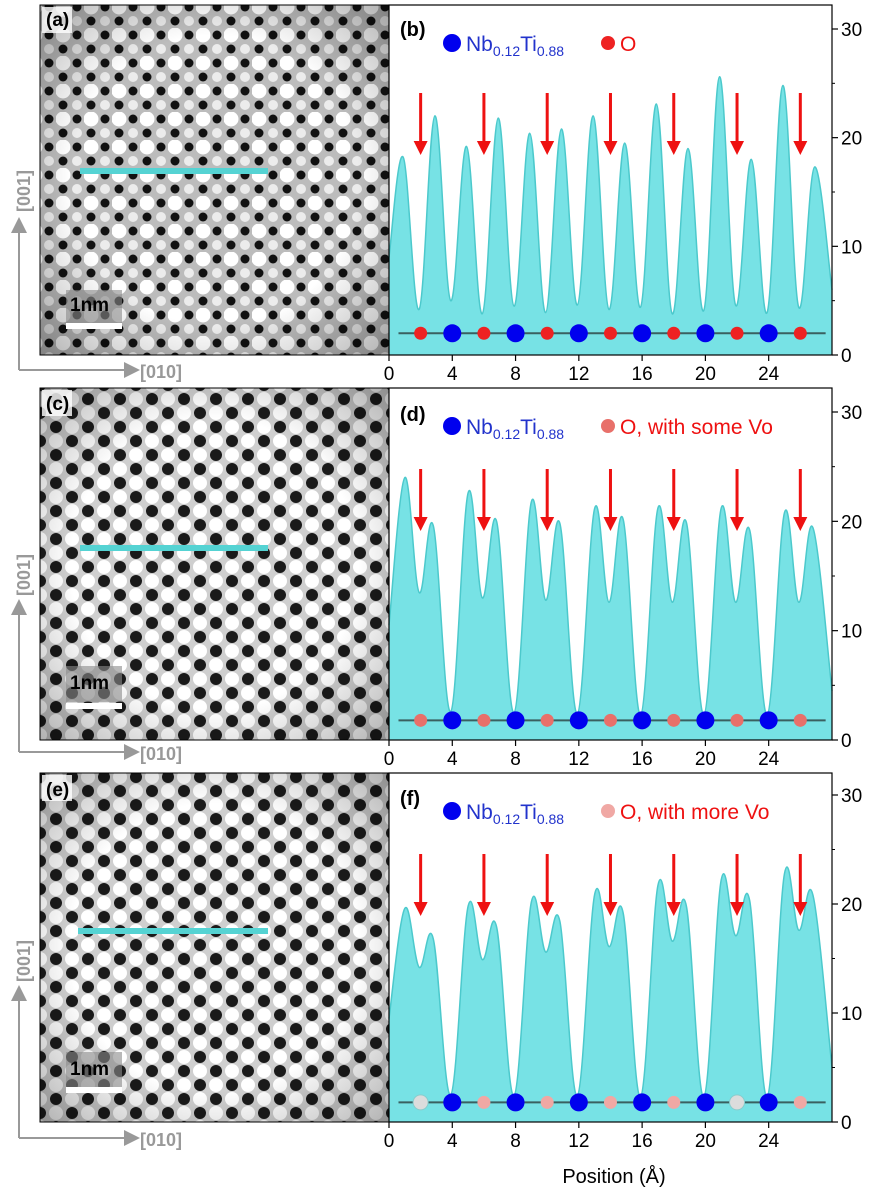 This screenshot has width=877, height=1191. I want to click on legend-o-label: O, so click(628, 44).